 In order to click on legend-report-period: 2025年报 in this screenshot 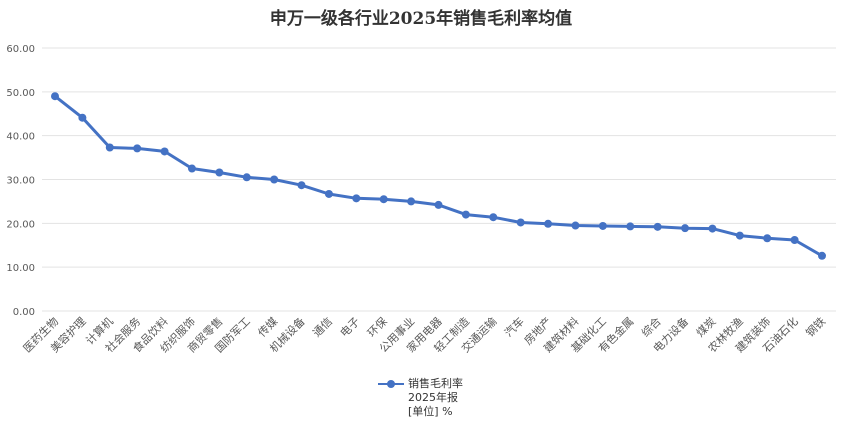, I will do `click(433, 397)`.